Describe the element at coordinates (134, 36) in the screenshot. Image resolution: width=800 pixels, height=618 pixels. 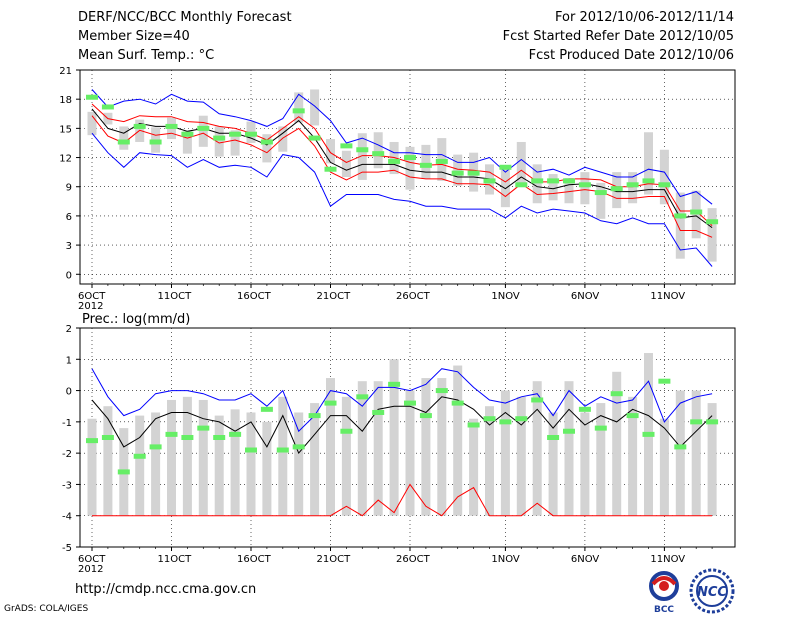
I see `member-size: Member Size=40` at that location.